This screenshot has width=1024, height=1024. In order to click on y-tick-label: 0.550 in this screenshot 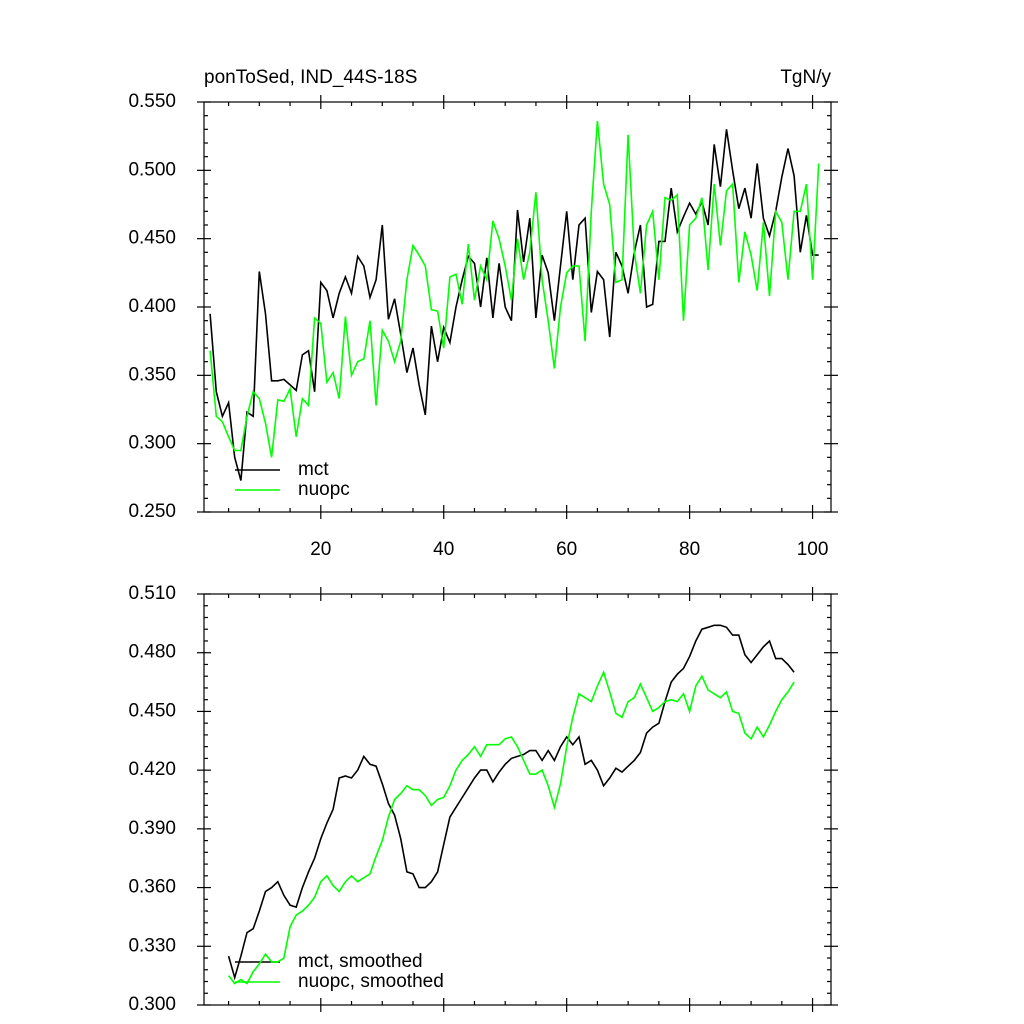, I will do `click(152, 101)`.